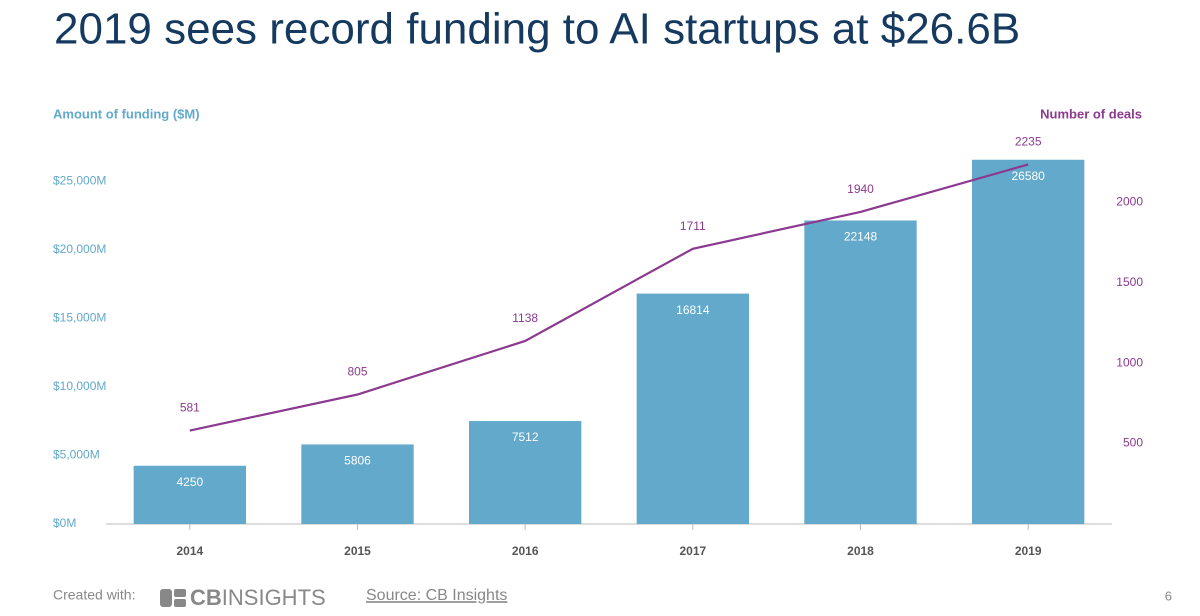 The width and height of the screenshot is (1200, 616). I want to click on bar-value-label: 22148, so click(861, 237).